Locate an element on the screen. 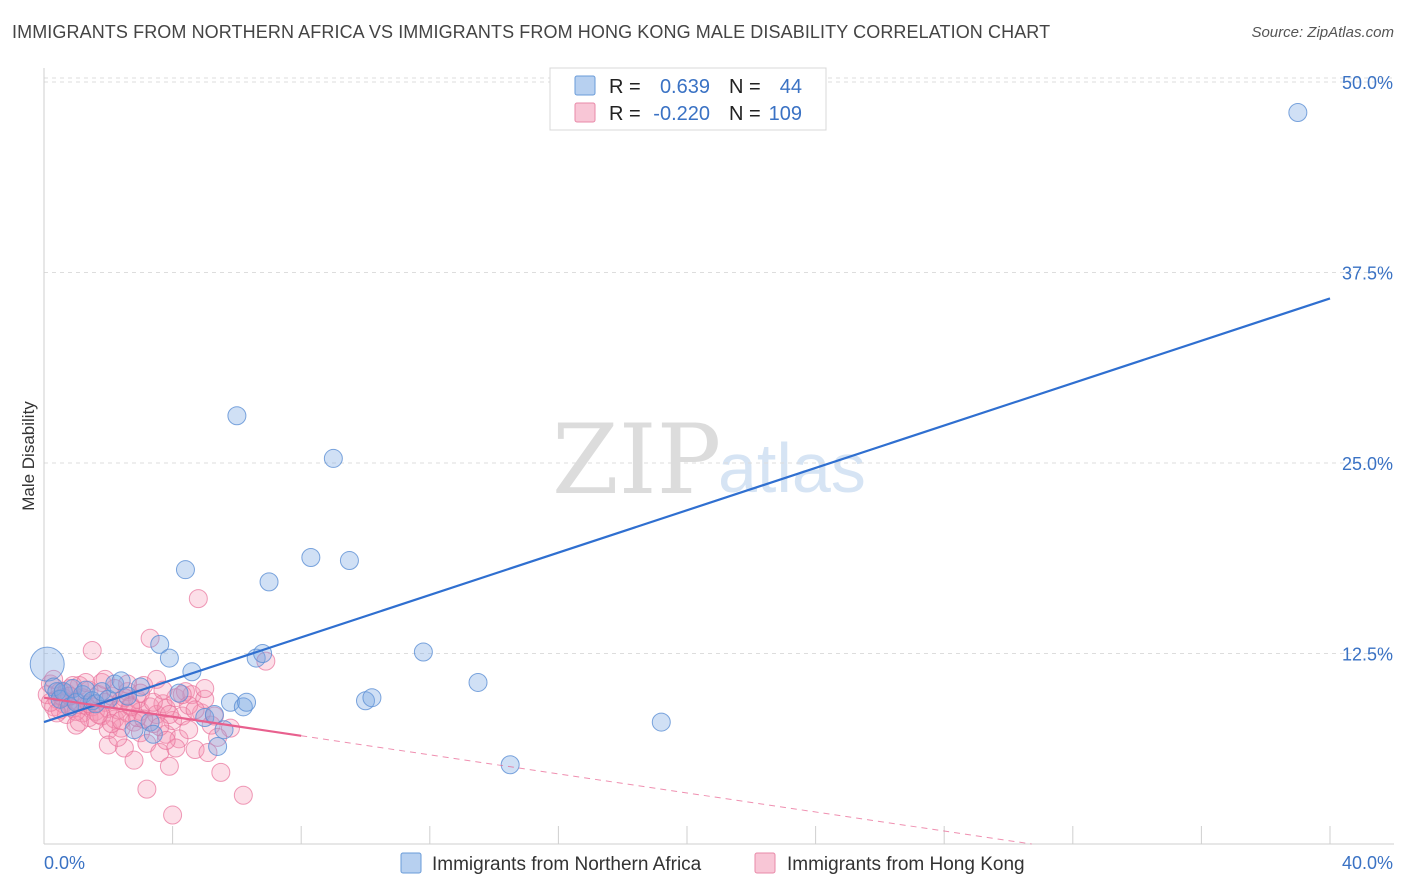 This screenshot has width=1406, height=892. legend-n-label-1: N = is located at coordinates (745, 87).